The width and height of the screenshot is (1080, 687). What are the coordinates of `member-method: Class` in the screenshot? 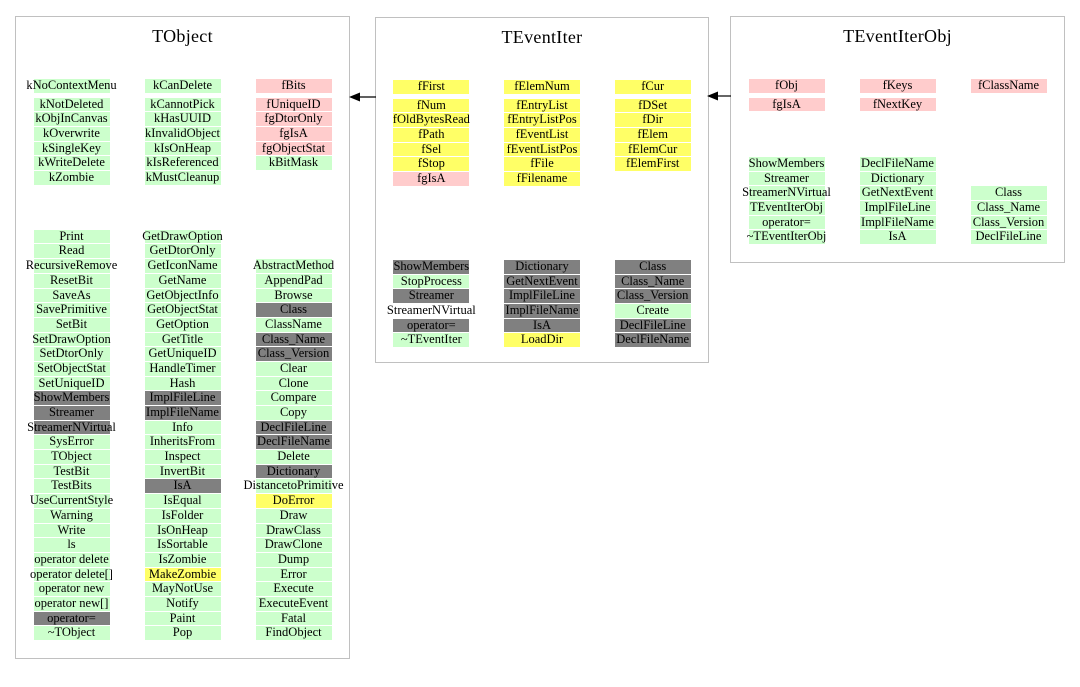 It's located at (652, 266).